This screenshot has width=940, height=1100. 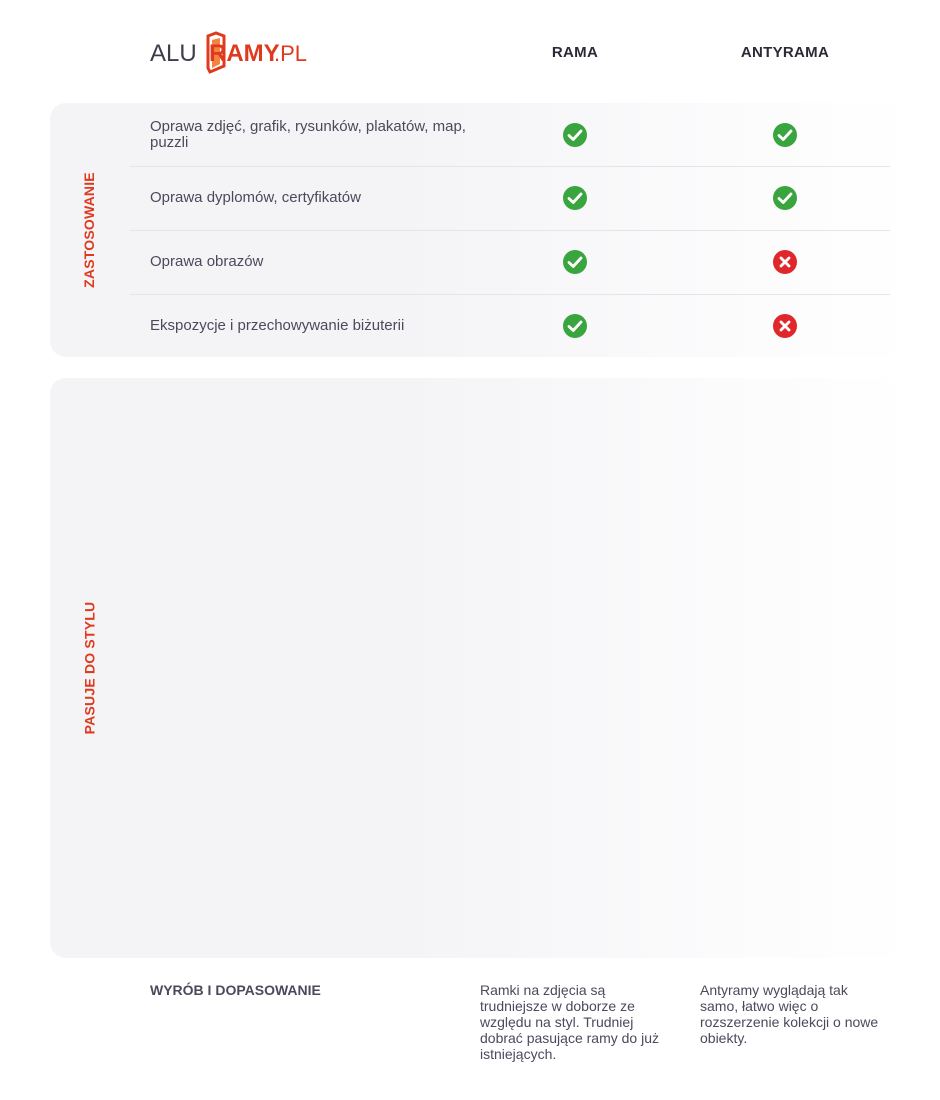 What do you see at coordinates (785, 52) in the screenshot?
I see `column-header-antyrama: ANTYRAMA` at bounding box center [785, 52].